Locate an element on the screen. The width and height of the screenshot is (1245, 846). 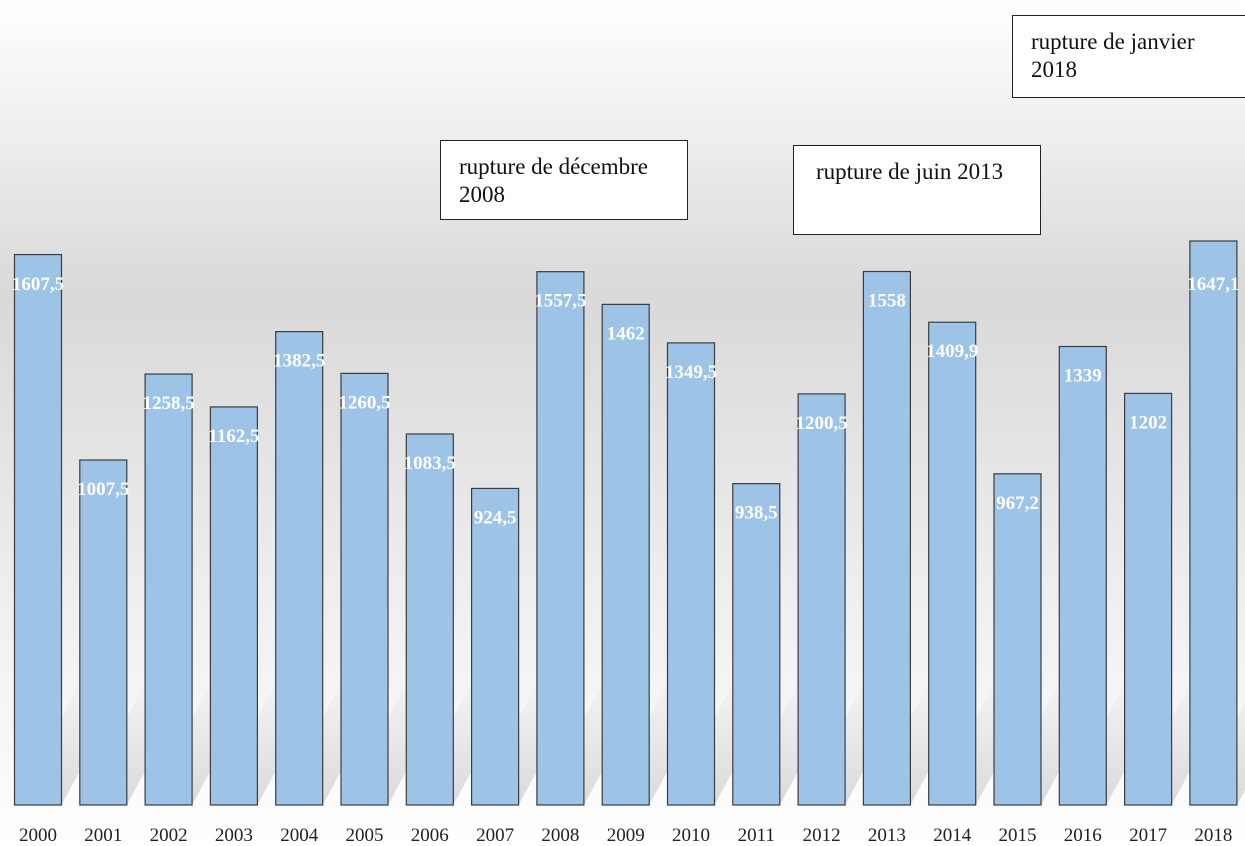
bar-2007 is located at coordinates (495, 646).